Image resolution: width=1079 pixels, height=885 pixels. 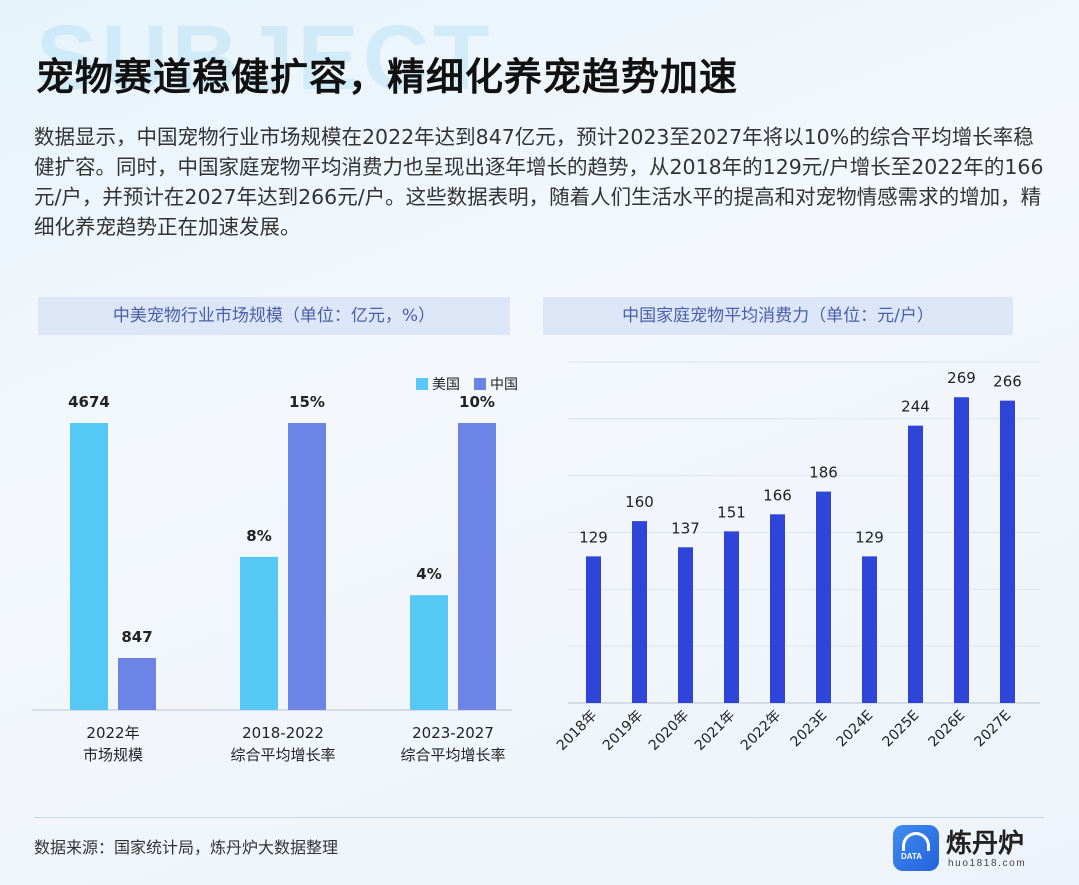 I want to click on data-label: 166, so click(x=777, y=495).